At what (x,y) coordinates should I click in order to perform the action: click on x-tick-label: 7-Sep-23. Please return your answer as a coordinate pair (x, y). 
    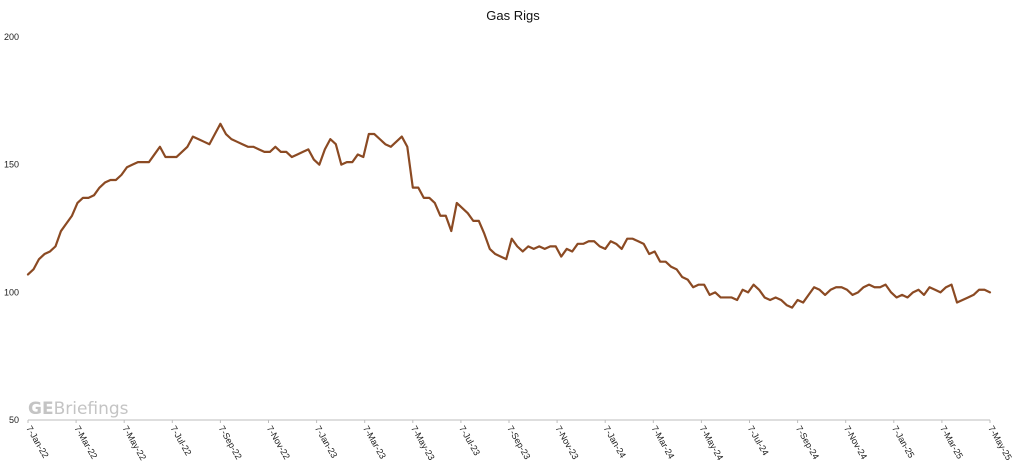
    Looking at the image, I should click on (518, 442).